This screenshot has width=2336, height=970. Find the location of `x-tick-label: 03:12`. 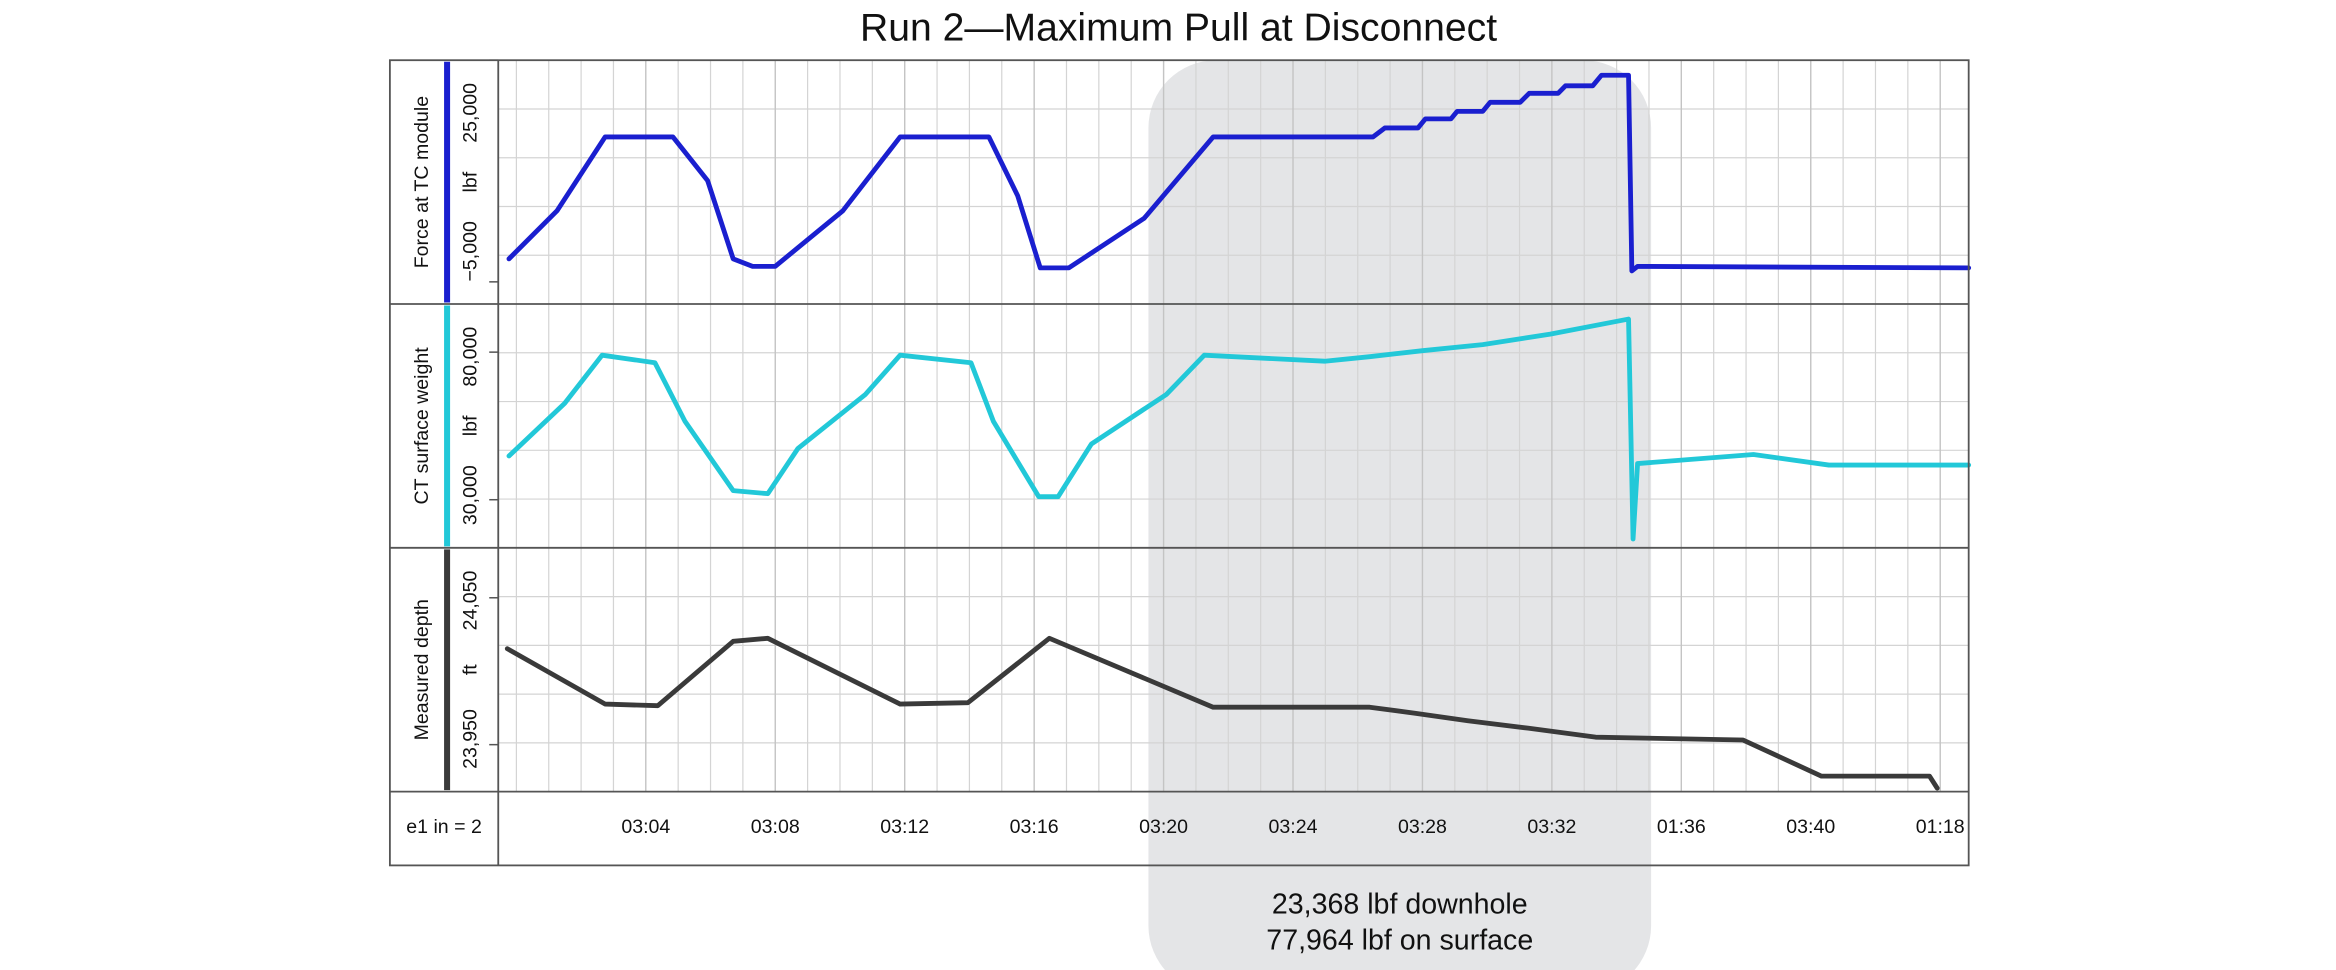

x-tick-label: 03:12 is located at coordinates (904, 827).